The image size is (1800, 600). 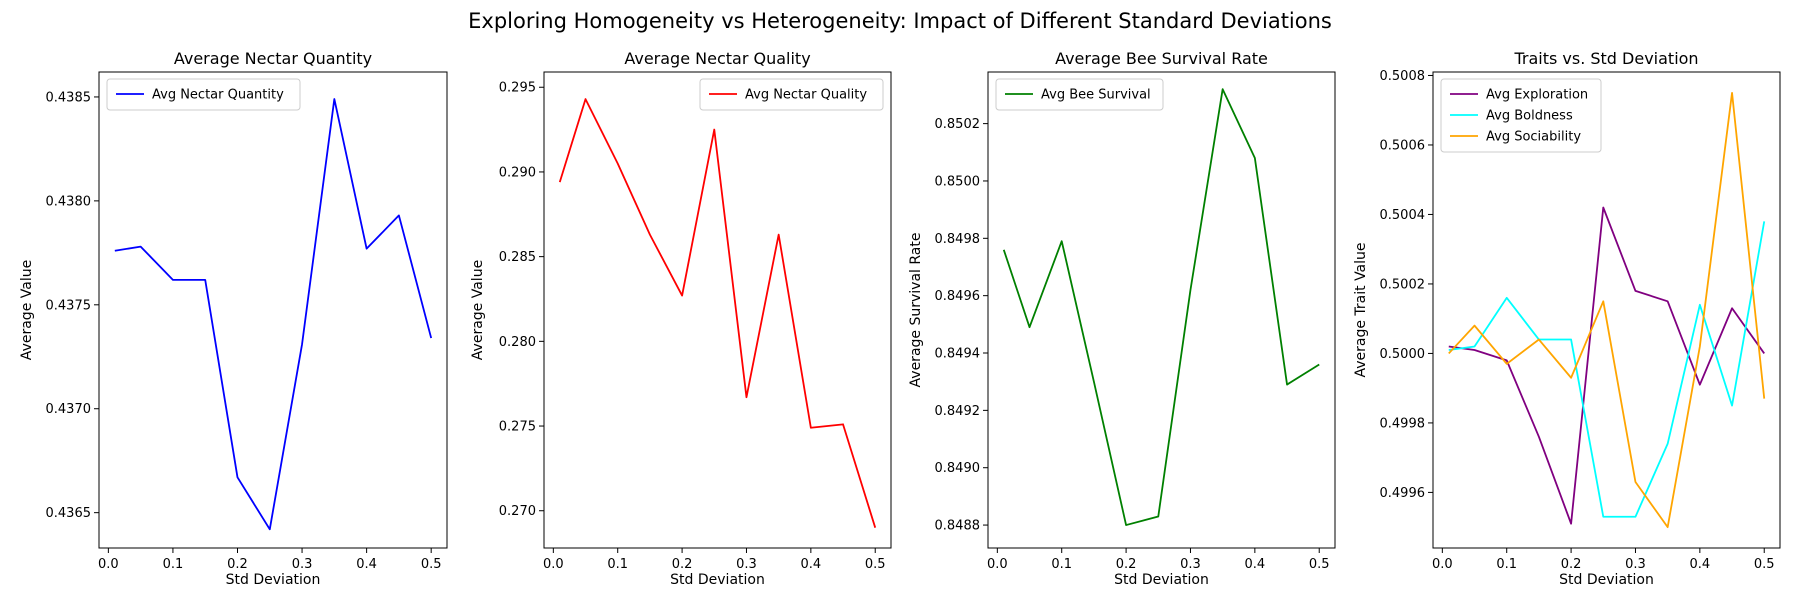 I want to click on legend: Avg Nectar Quality, so click(x=791, y=94).